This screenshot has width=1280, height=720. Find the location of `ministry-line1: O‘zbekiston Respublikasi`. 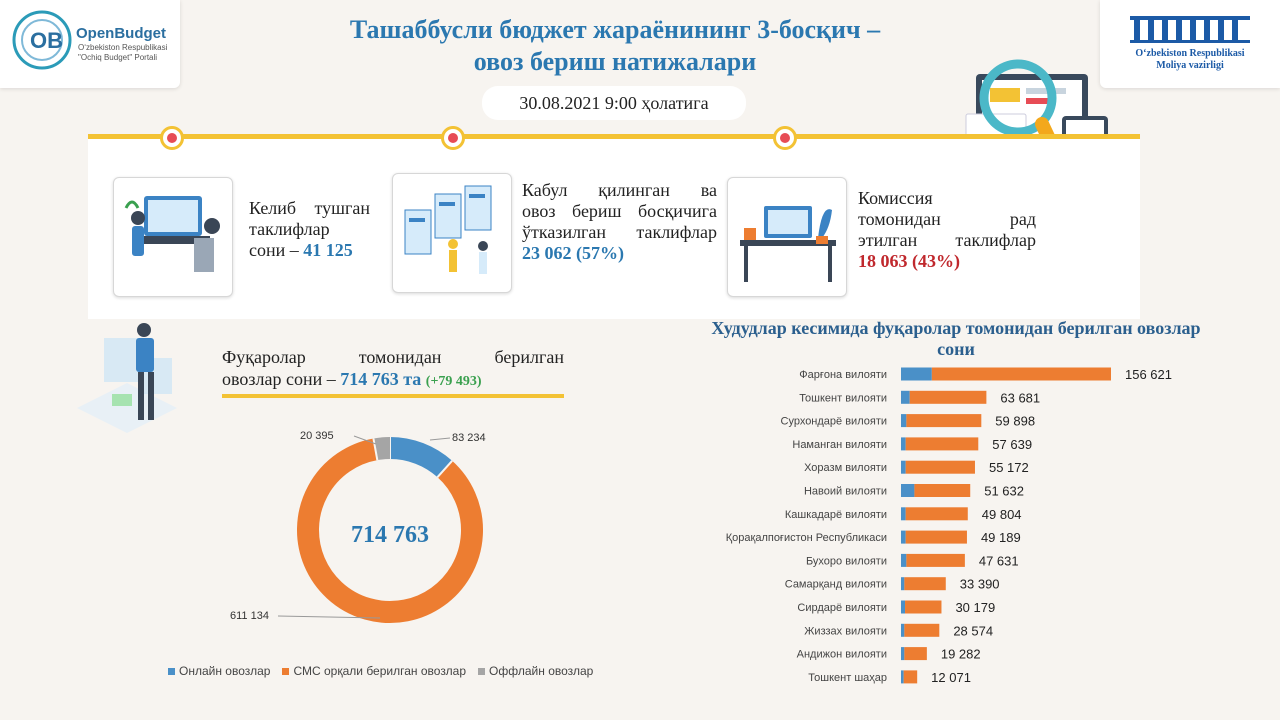

ministry-line1: O‘zbekiston Respublikasi is located at coordinates (1189, 53).